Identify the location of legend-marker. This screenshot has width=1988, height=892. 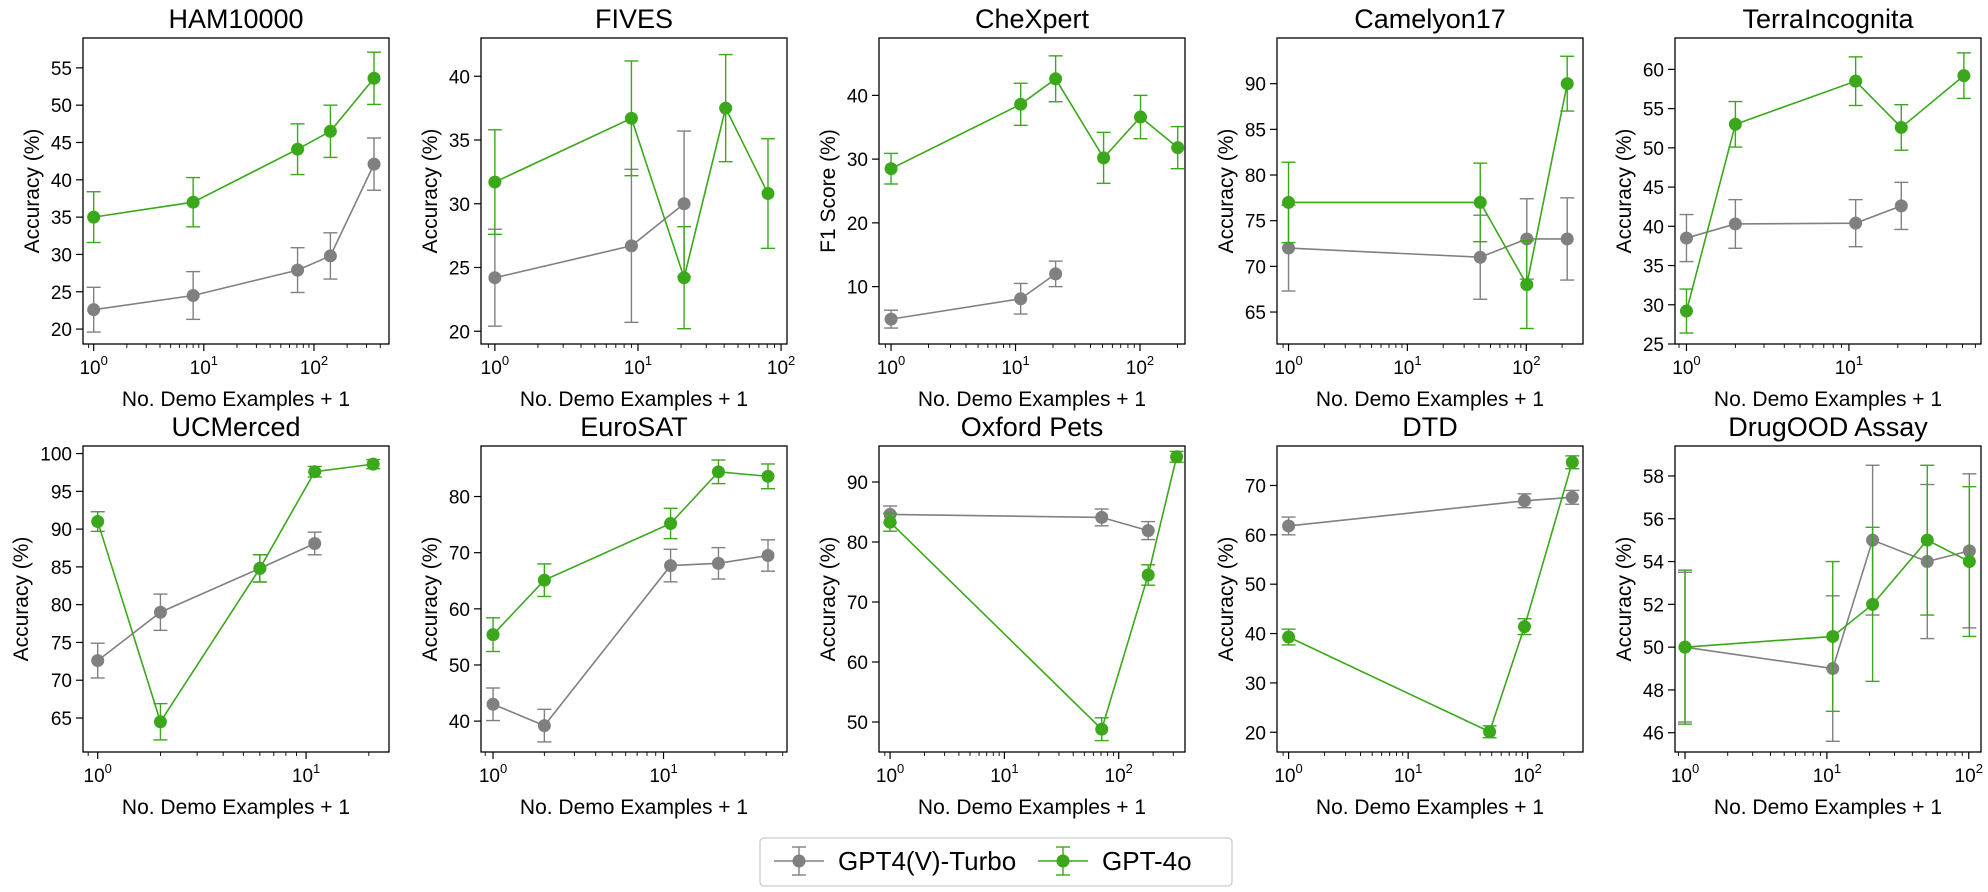
(799, 861).